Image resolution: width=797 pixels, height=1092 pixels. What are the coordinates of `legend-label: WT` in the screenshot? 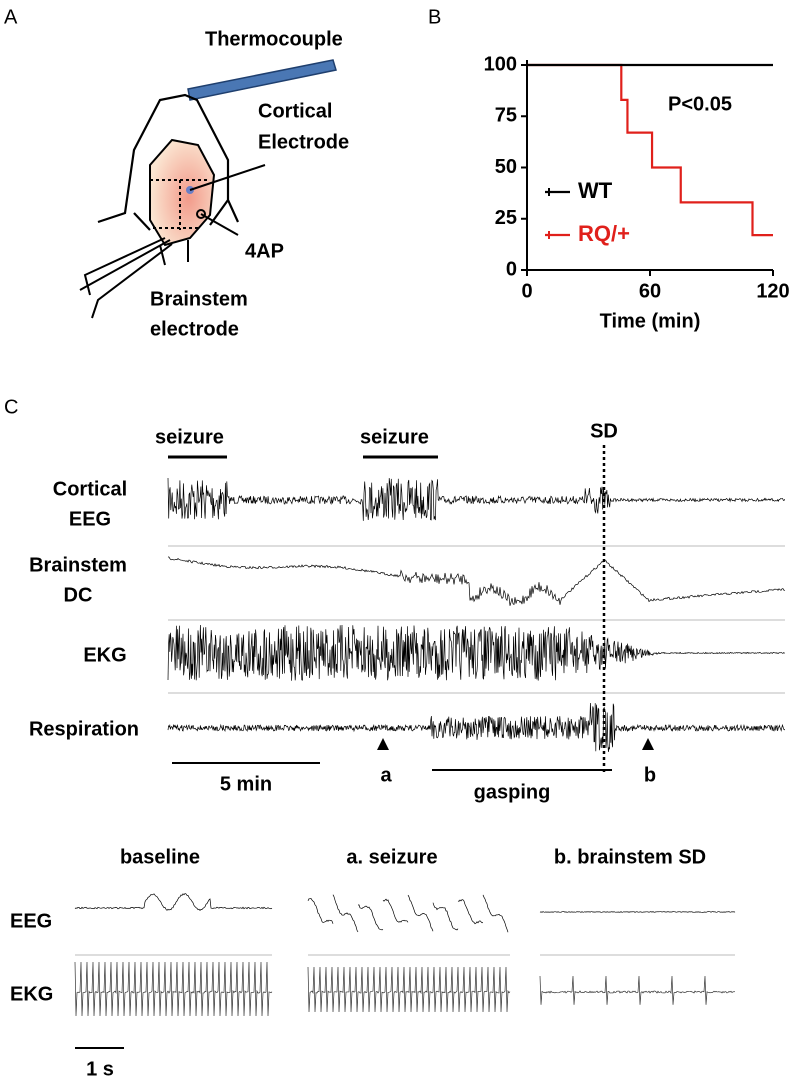 It's located at (595, 190).